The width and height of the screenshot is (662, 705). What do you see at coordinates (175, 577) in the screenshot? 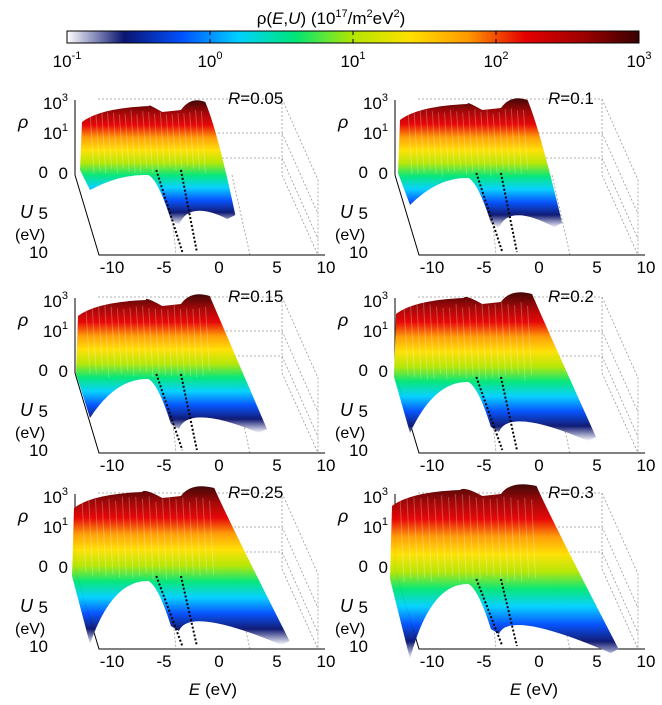
I see `panel-r-4: 103 101 0 ρ 0 5 10 U (eV) -10 -5 0 5 10 R=0.25` at bounding box center [175, 577].